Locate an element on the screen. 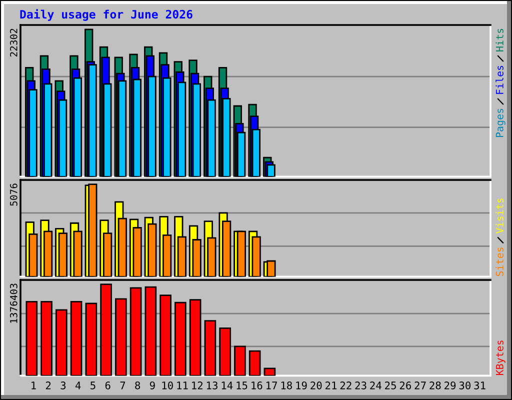 This screenshot has height=400, width=512. x-tick-label: 7 is located at coordinates (123, 386).